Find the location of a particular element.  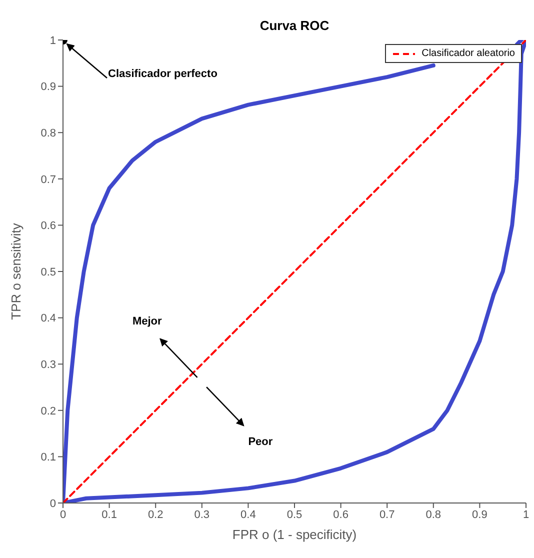

x-axis-title: FPR o (1 - specificity) is located at coordinates (294, 534).